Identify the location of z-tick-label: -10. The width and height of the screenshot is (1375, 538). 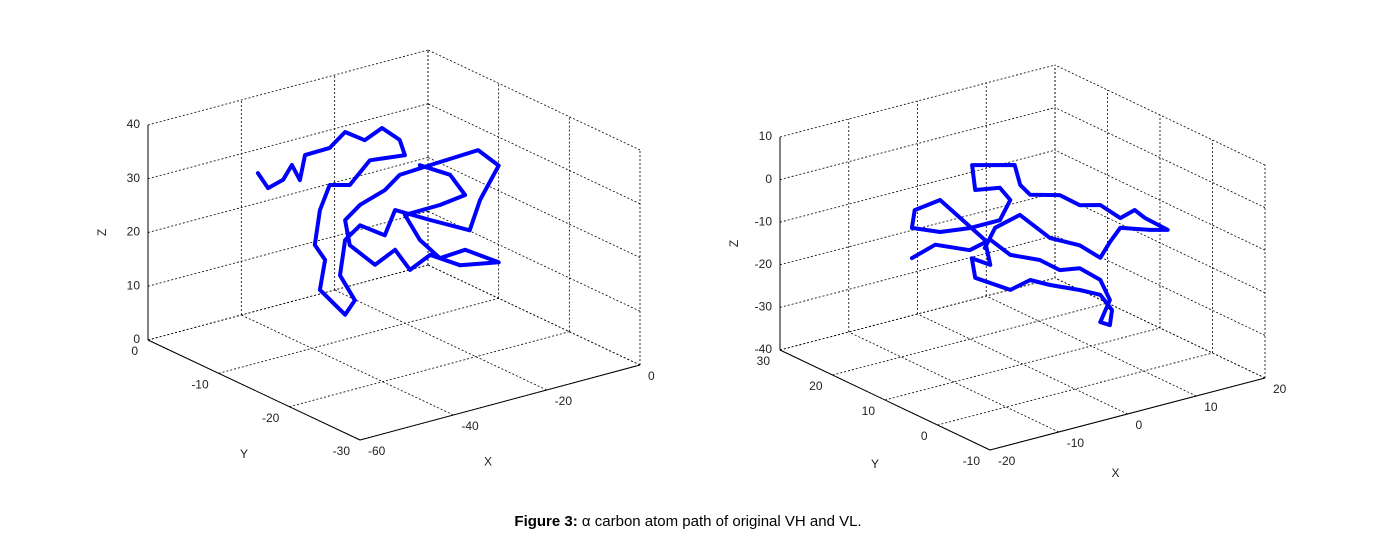
(764, 221).